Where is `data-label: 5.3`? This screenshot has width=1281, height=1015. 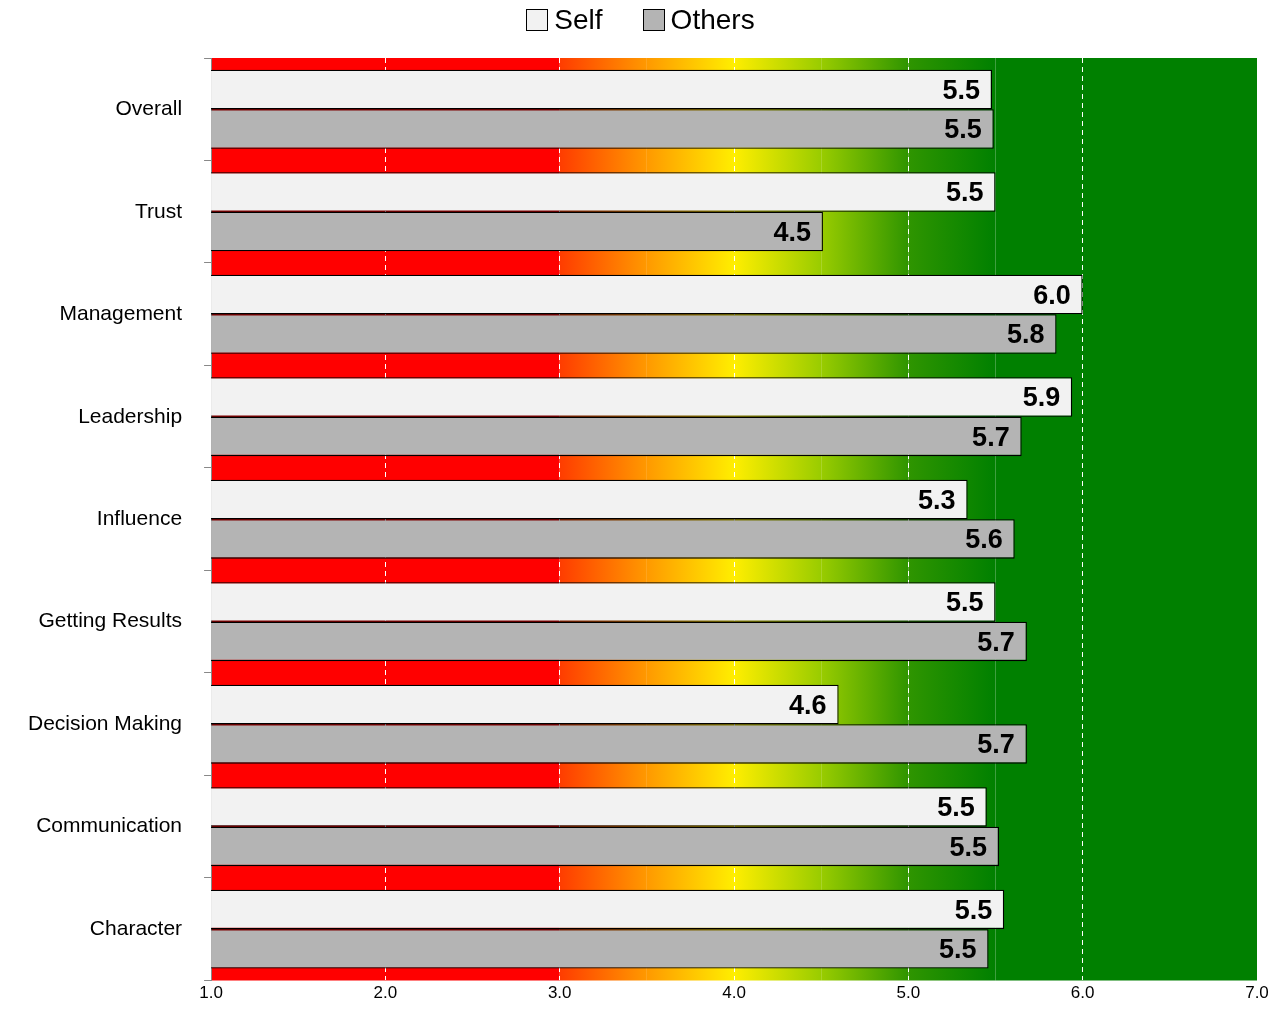
data-label: 5.3 is located at coordinates (937, 499).